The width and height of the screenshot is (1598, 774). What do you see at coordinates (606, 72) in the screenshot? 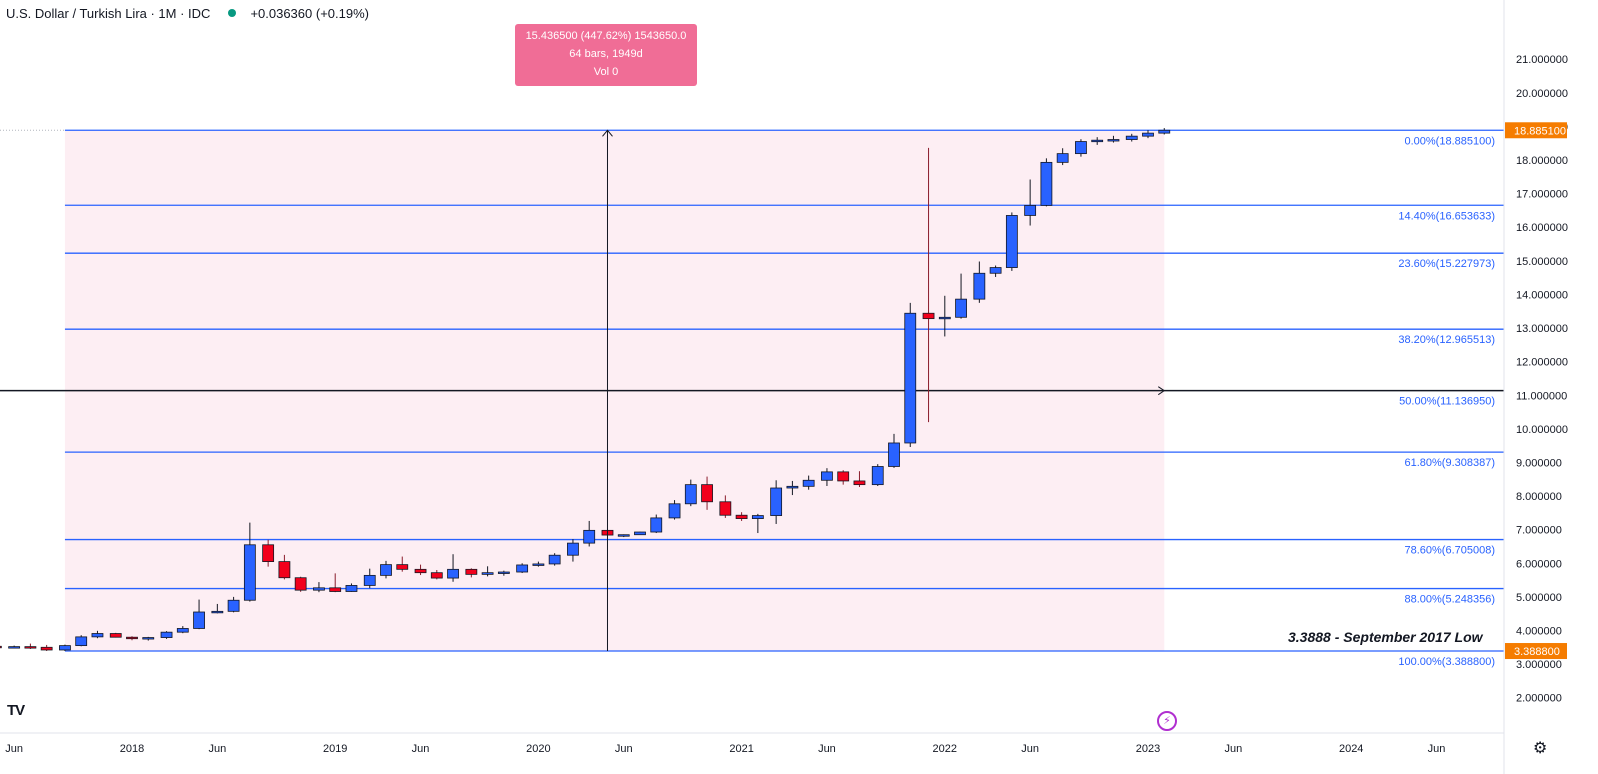
I see `measure-line-3: Vol 0` at bounding box center [606, 72].